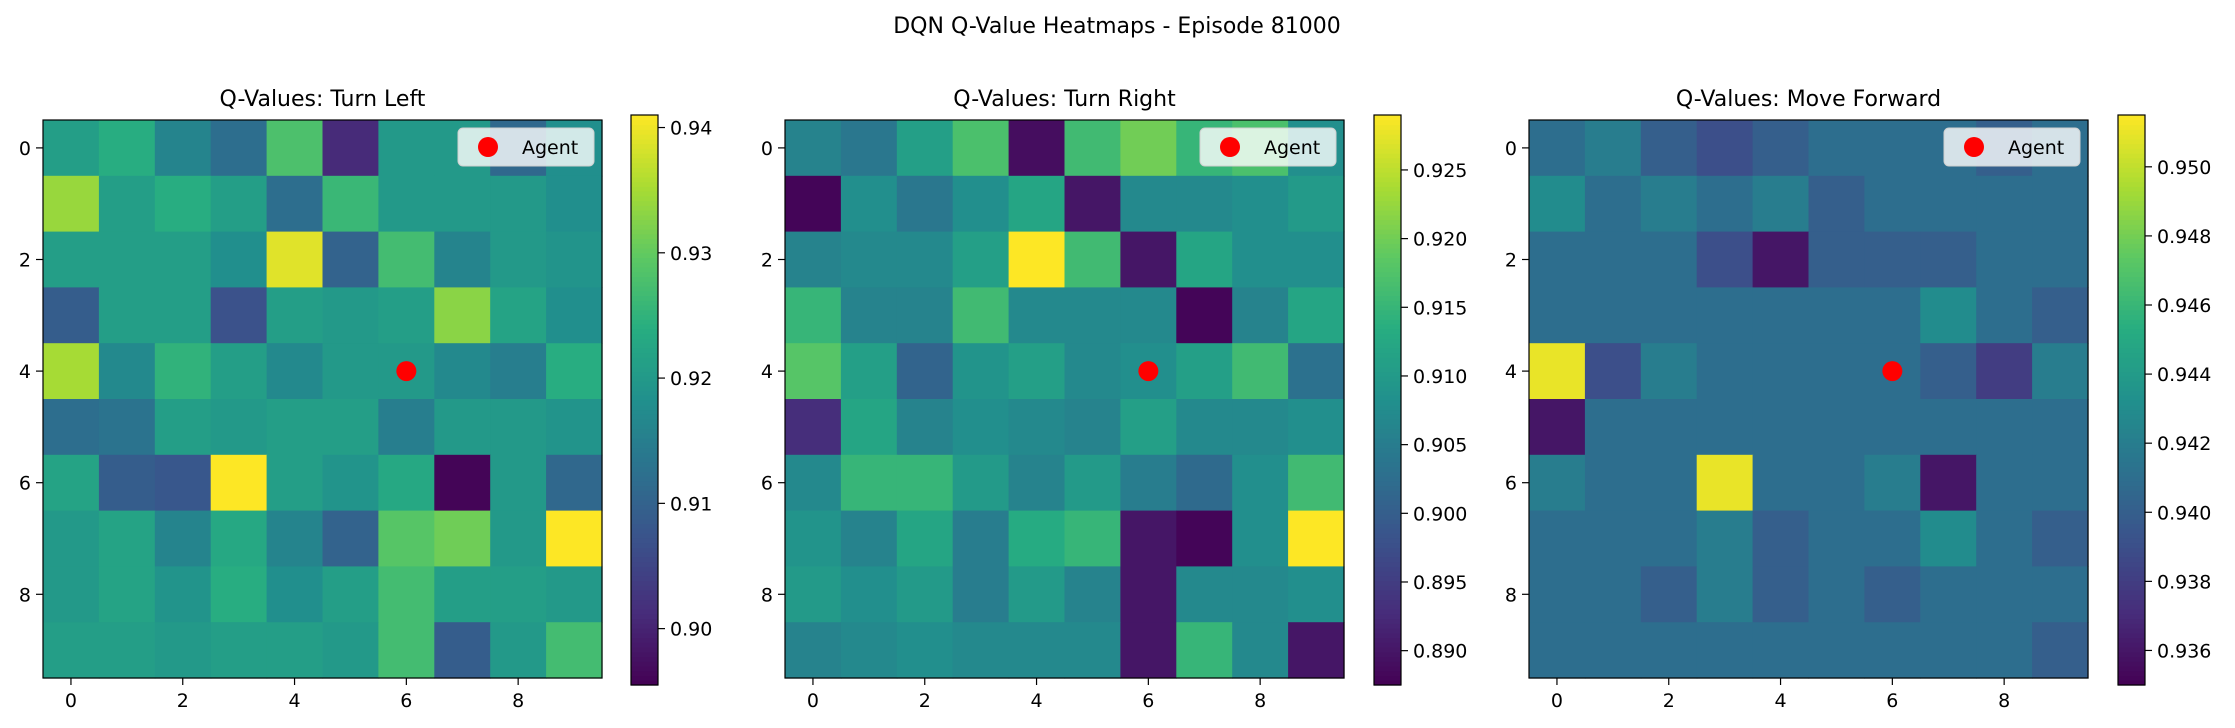  Describe the element at coordinates (2184, 375) in the screenshot. I see `colorbar-tick-label: 0.944` at that location.